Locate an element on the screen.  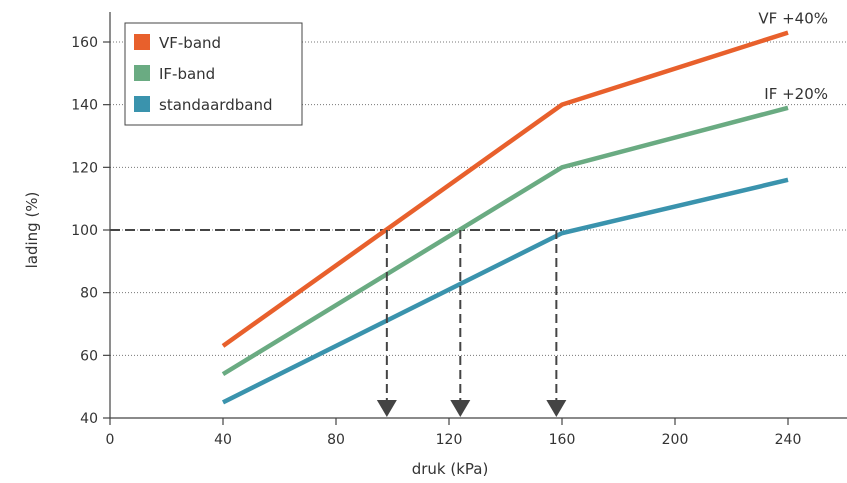
y-tick-label: 100 is located at coordinates (84, 231).